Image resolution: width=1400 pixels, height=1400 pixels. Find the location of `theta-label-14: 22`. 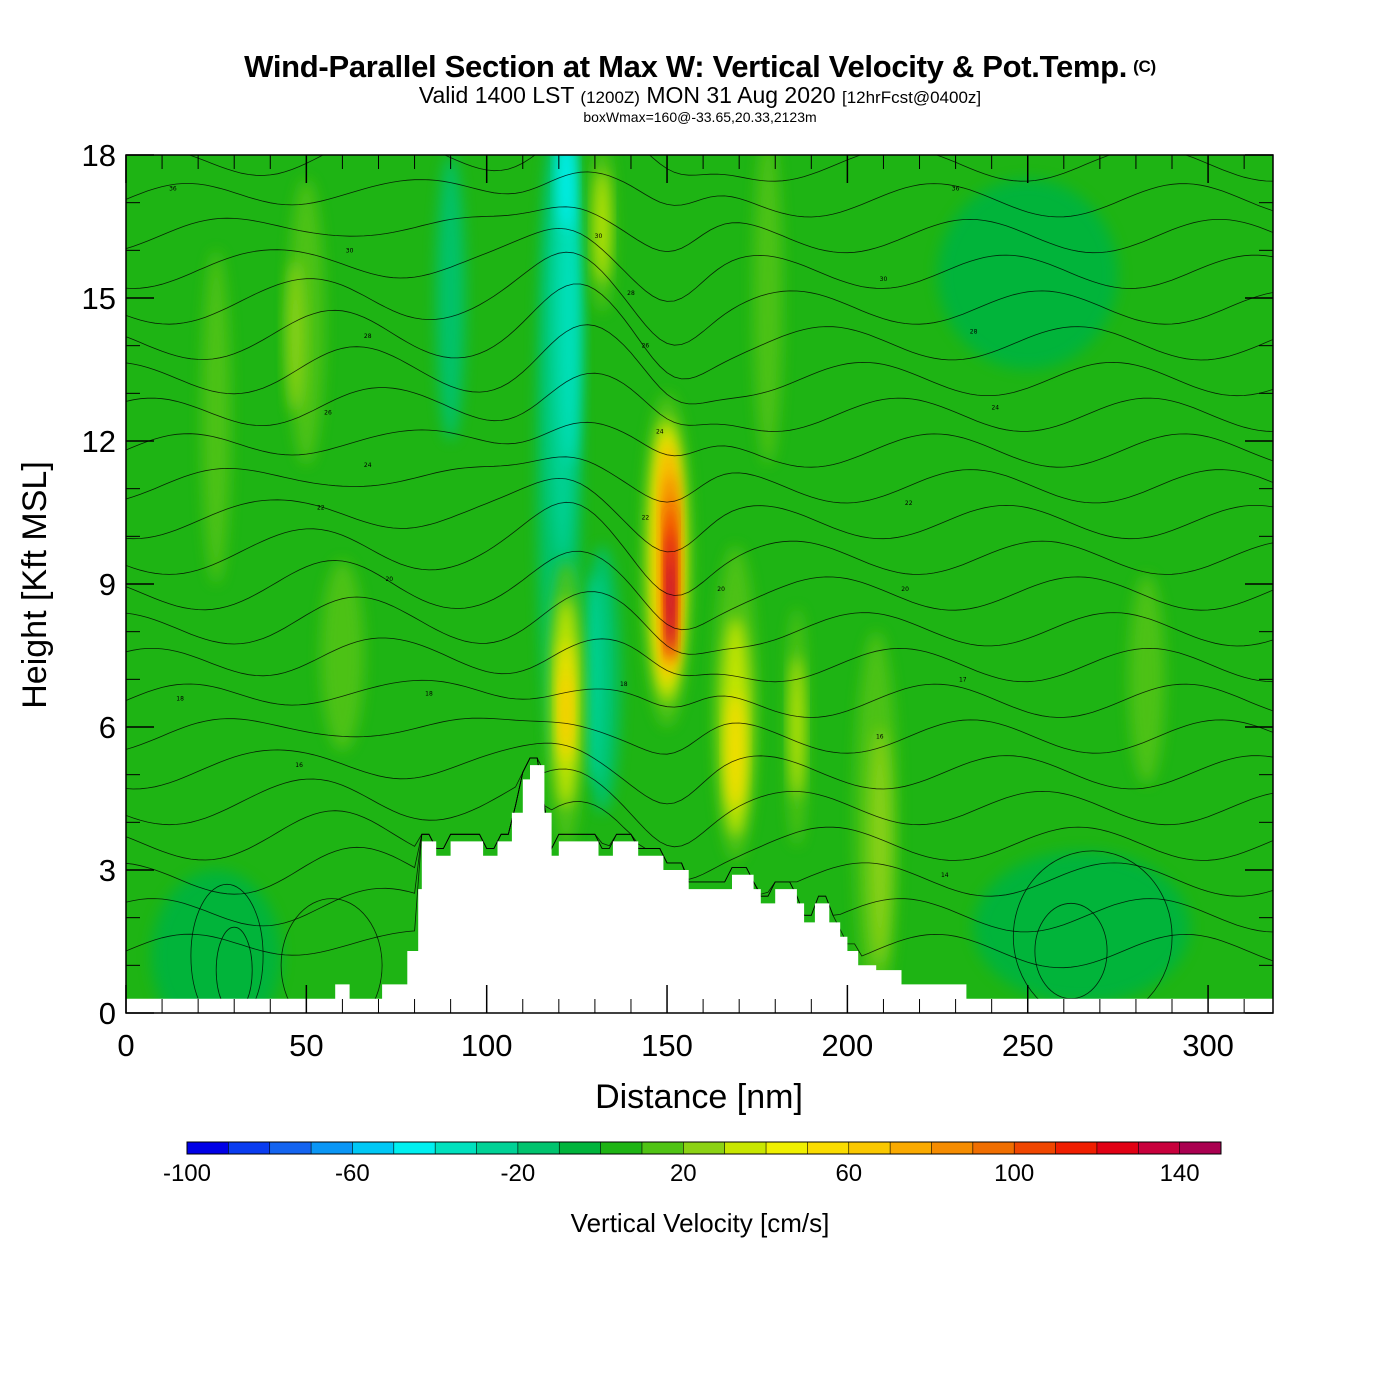

theta-label-14: 22 is located at coordinates (646, 517).